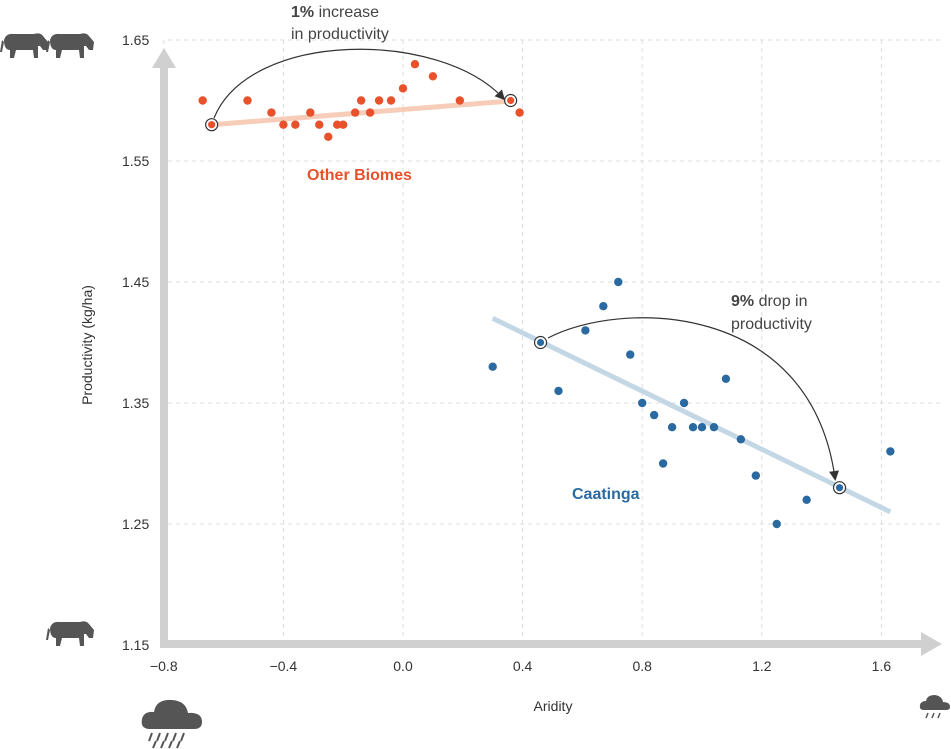  What do you see at coordinates (135, 40) in the screenshot?
I see `y-tick-label: 1.65` at bounding box center [135, 40].